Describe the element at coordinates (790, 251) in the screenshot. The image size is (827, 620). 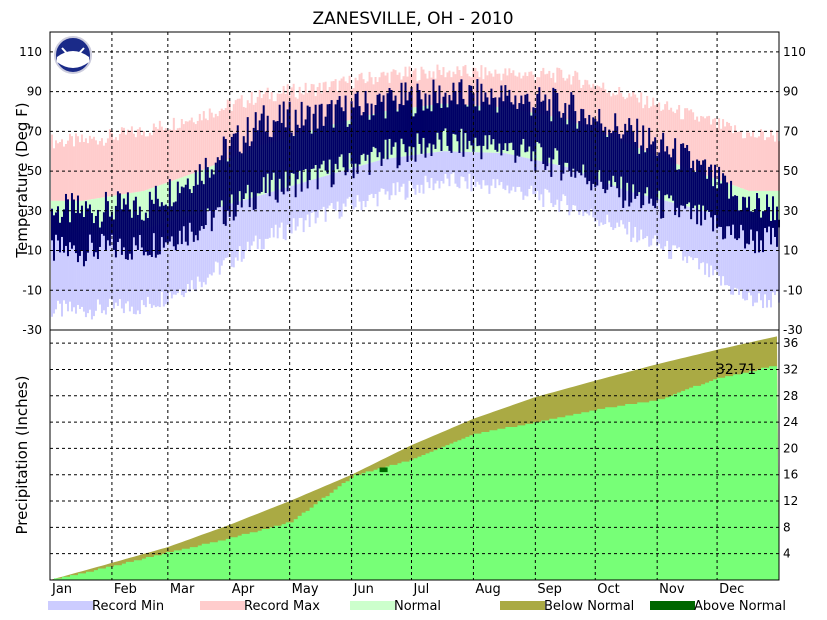
I see `temp-tick-right: 10` at that location.